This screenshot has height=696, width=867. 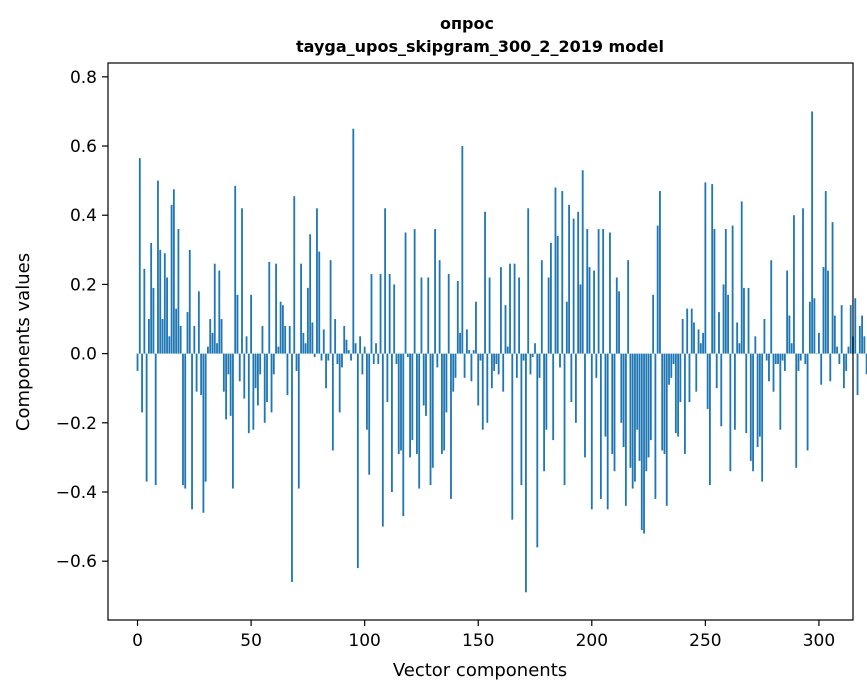 I want to click on y-tick-label: 0.6, so click(x=83, y=147).